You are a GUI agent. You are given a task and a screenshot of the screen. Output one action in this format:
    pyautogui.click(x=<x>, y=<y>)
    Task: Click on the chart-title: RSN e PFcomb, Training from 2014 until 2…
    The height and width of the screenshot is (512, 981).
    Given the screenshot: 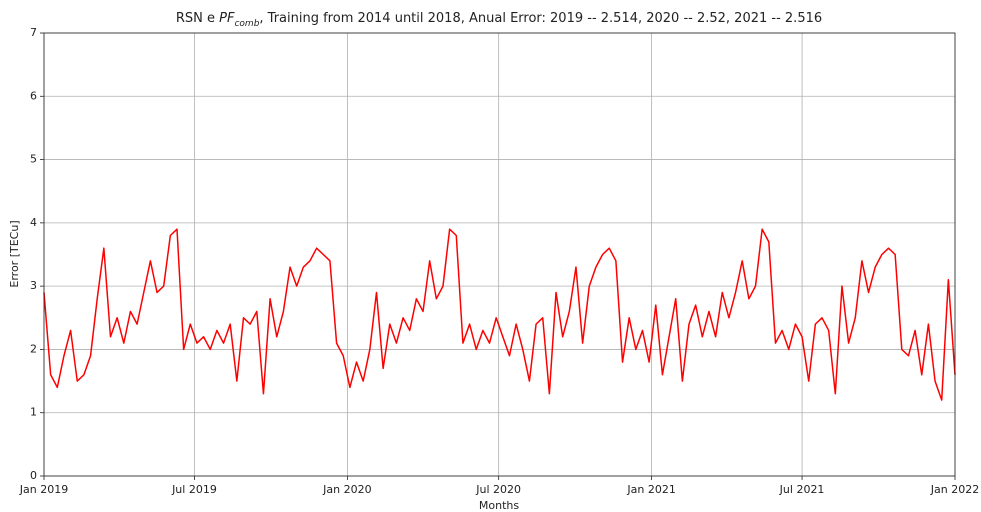 What is the action you would take?
    pyautogui.click(x=499, y=20)
    